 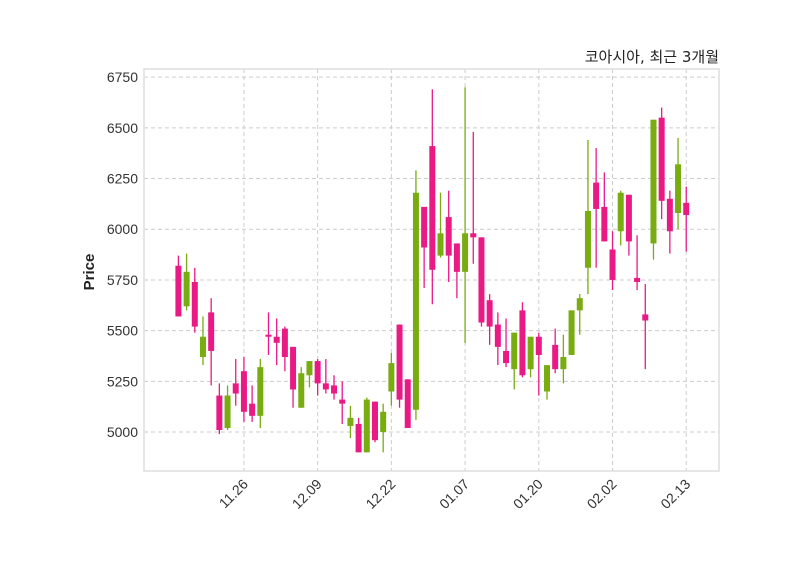 What do you see at coordinates (122, 432) in the screenshot?
I see `y-tick-label: 5000` at bounding box center [122, 432].